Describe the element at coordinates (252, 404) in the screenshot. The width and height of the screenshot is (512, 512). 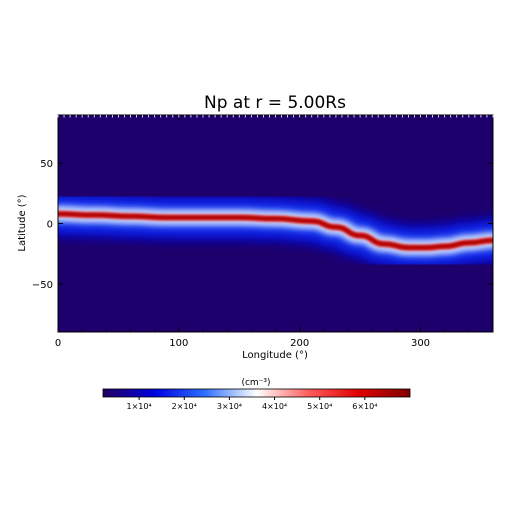
I see `colorbar-ticks: 1×10⁴ 2×10⁴ 3×10⁴ 4×10⁴ 5×10⁴ 6×10⁴` at that location.